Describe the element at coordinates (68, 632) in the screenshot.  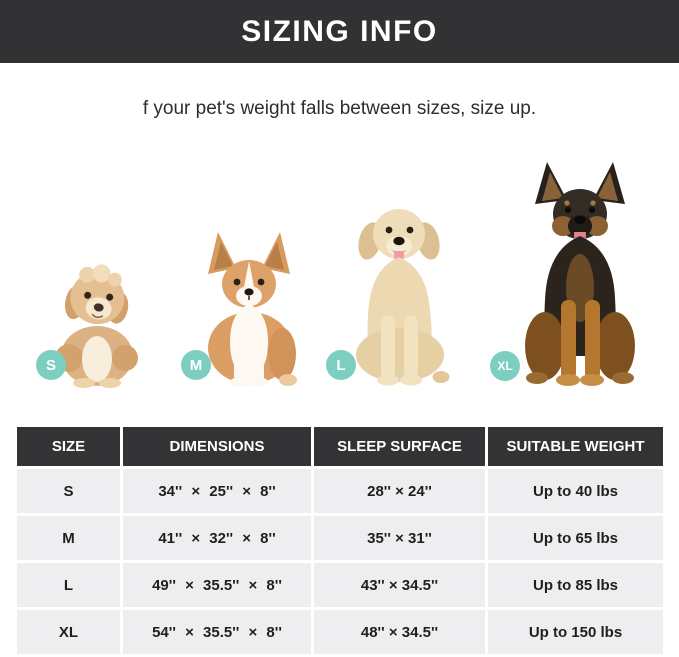
I see `cell-size-xl: XL` at that location.